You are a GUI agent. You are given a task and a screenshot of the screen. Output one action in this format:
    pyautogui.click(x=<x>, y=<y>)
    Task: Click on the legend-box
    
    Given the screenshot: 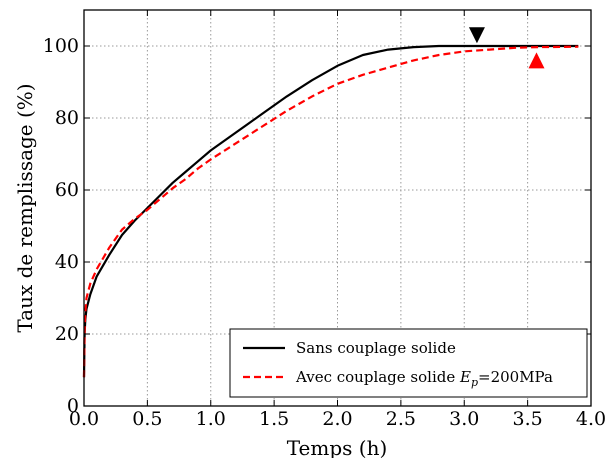 What is the action you would take?
    pyautogui.click(x=408, y=363)
    